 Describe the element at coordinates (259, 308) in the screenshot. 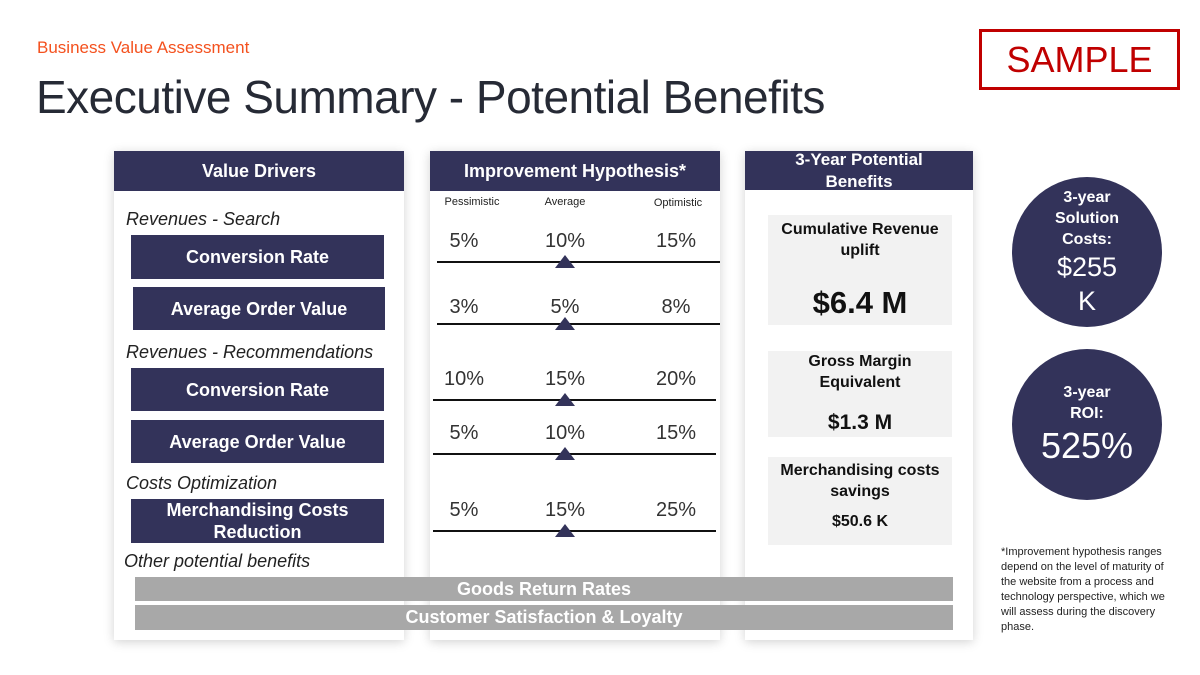

I see `driver-aov-search: Average Order Value` at that location.